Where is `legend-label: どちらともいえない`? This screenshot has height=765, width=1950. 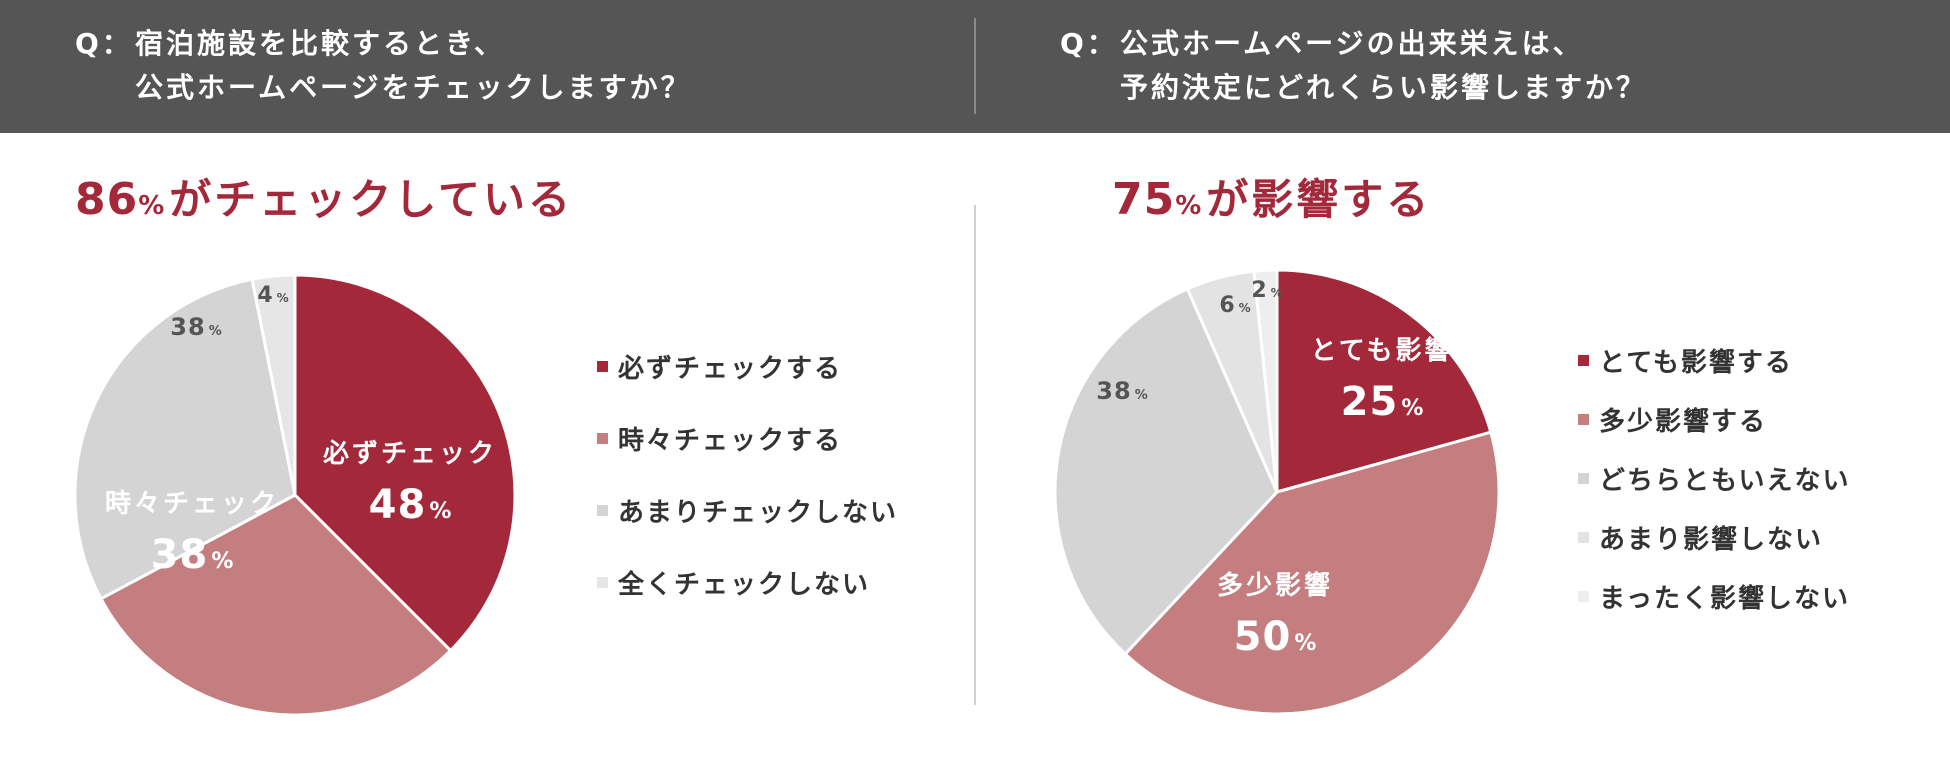 legend-label: どちらともいえない is located at coordinates (1725, 481).